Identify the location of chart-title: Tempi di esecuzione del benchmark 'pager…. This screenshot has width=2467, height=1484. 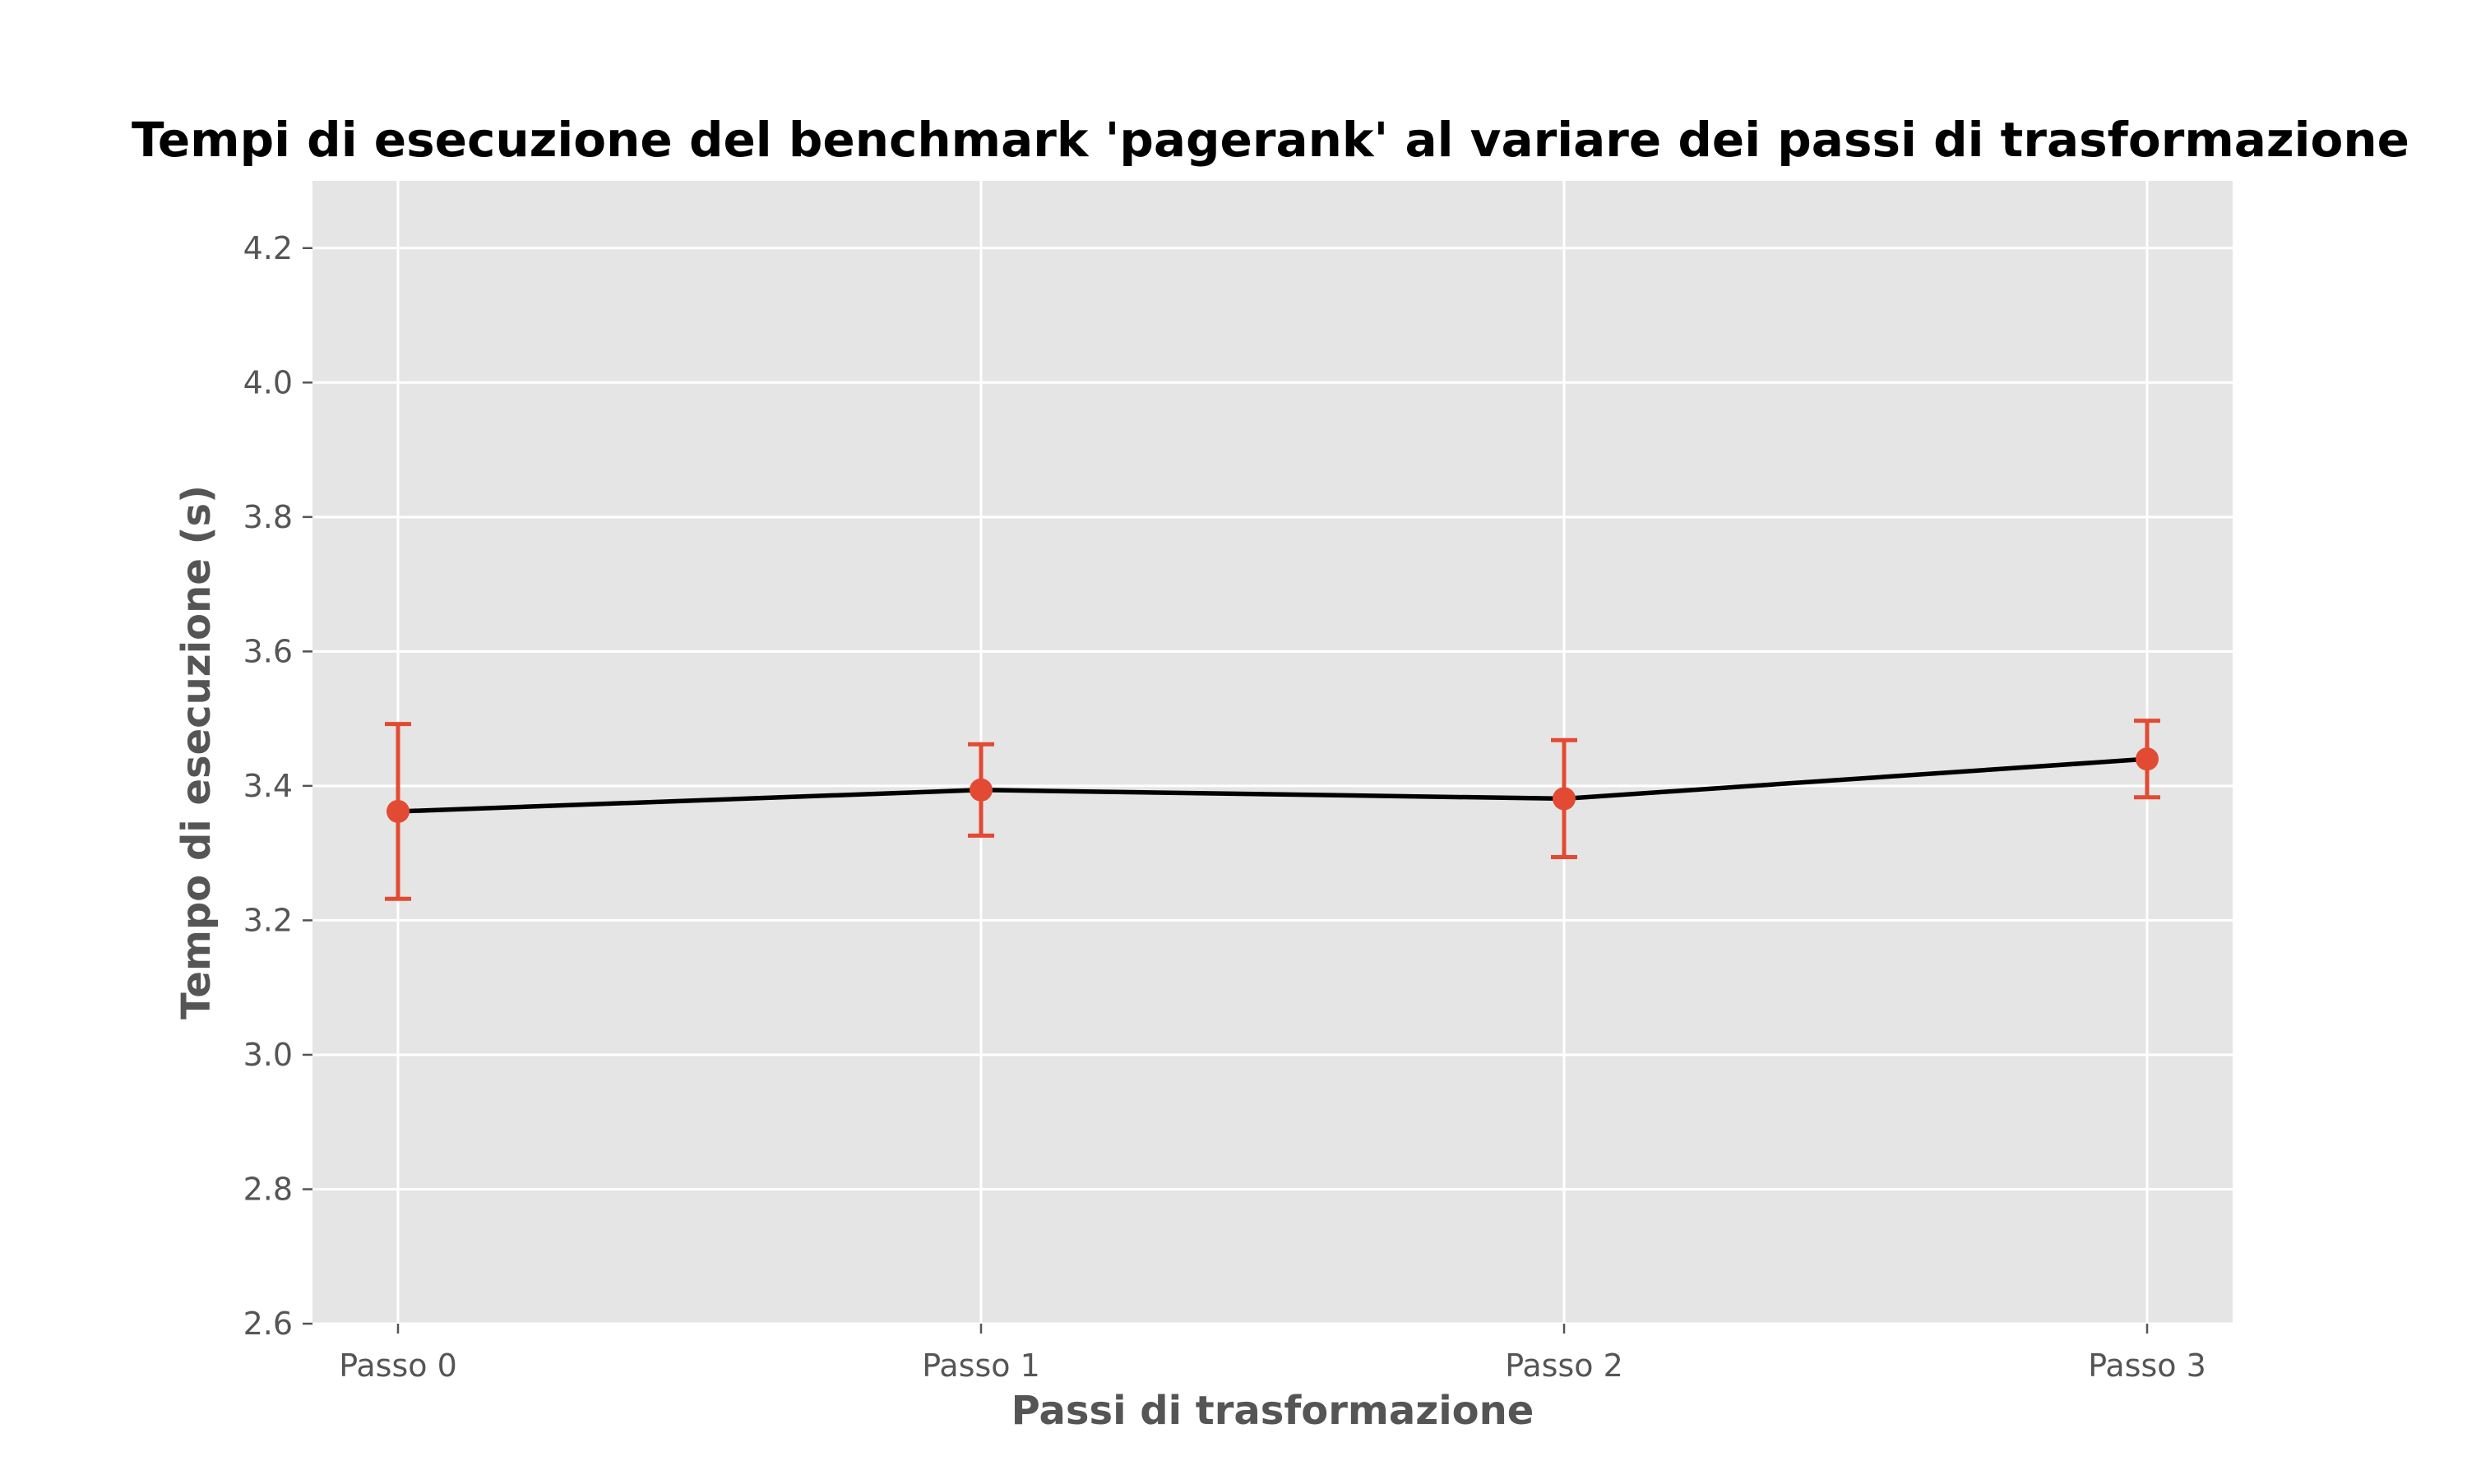
(1270, 140).